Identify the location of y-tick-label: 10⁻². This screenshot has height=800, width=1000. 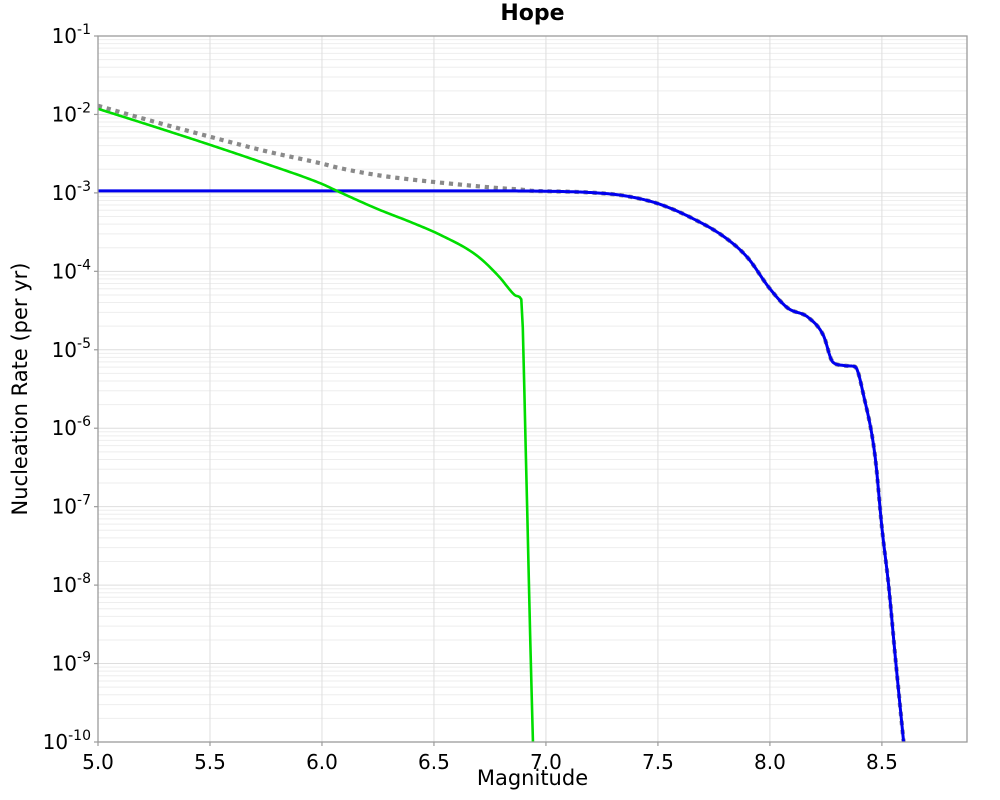
(71, 113).